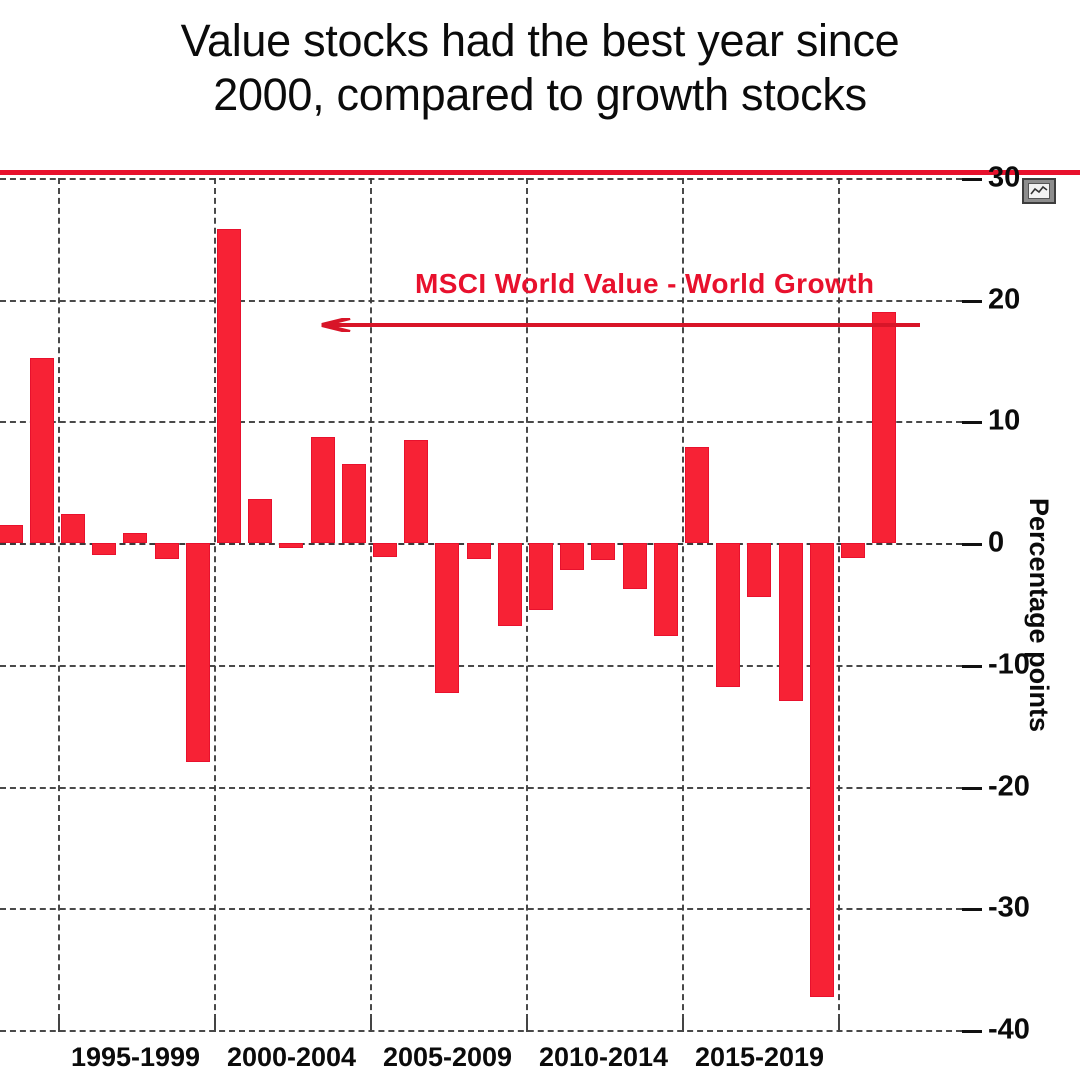  I want to click on gridline-x-2020, so click(838, 604).